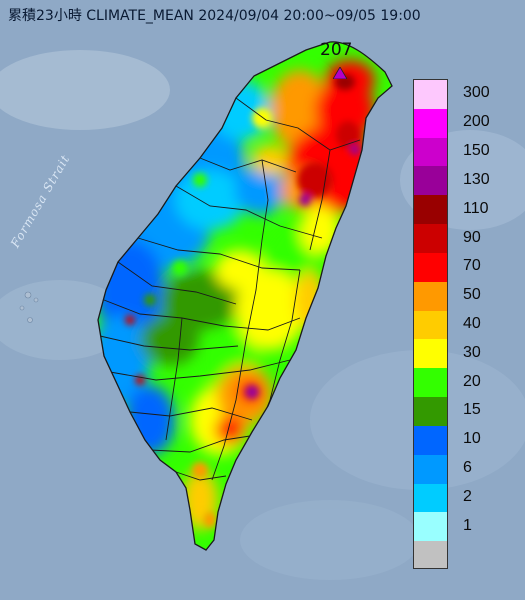 This screenshot has width=525, height=600. What do you see at coordinates (476, 179) in the screenshot?
I see `legend-label: 130` at bounding box center [476, 179].